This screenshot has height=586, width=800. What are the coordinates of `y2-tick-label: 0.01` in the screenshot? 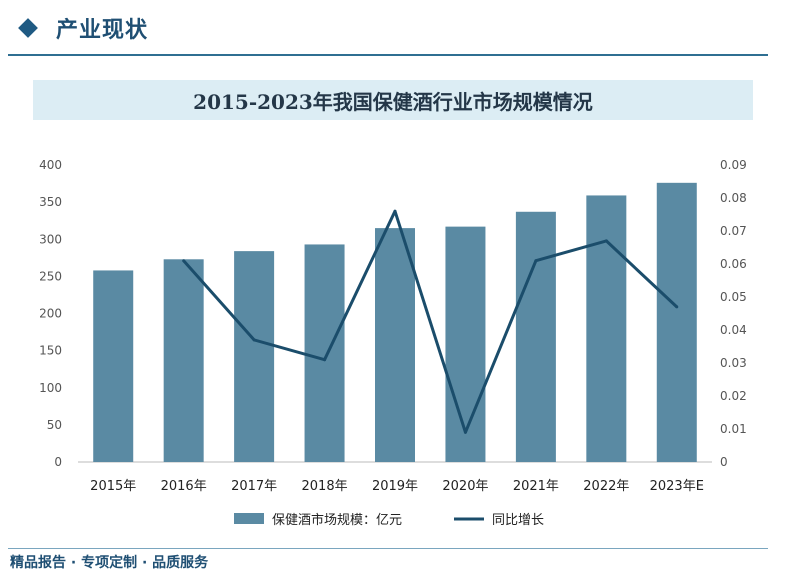 It's located at (733, 429).